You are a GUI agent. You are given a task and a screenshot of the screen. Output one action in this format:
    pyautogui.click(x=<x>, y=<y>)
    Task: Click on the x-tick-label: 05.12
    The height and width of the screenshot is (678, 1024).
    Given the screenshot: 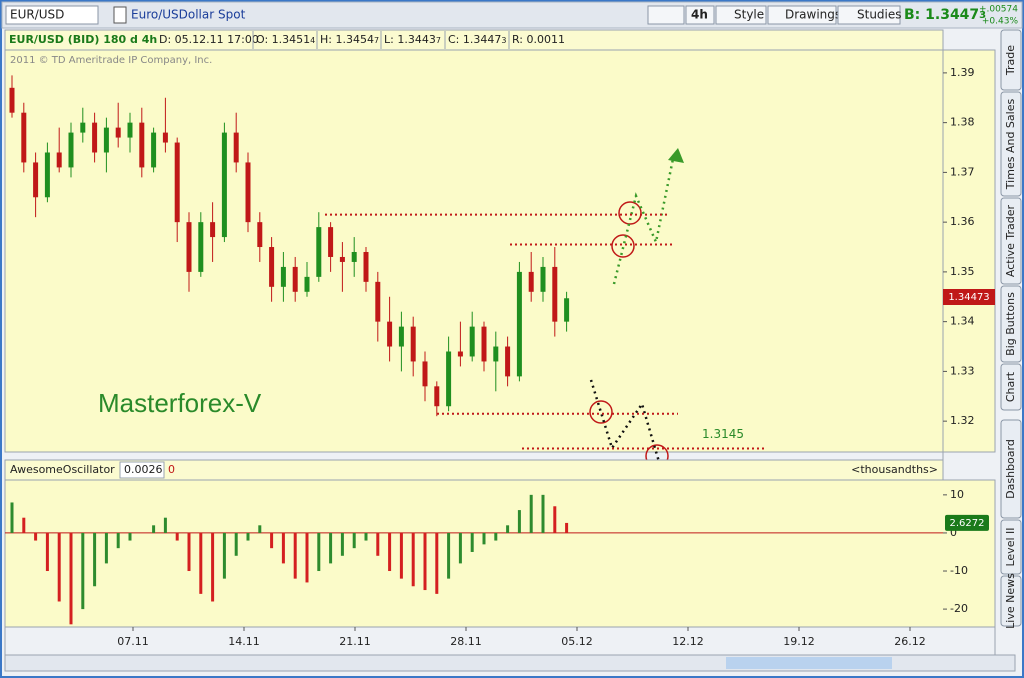 What is the action you would take?
    pyautogui.click(x=577, y=641)
    